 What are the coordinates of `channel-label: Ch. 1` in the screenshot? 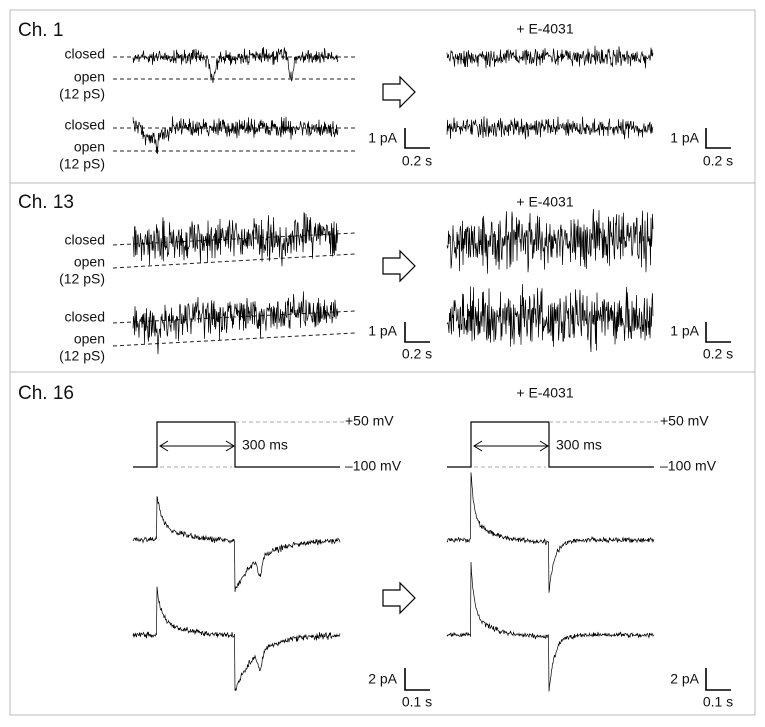 It's located at (40, 30).